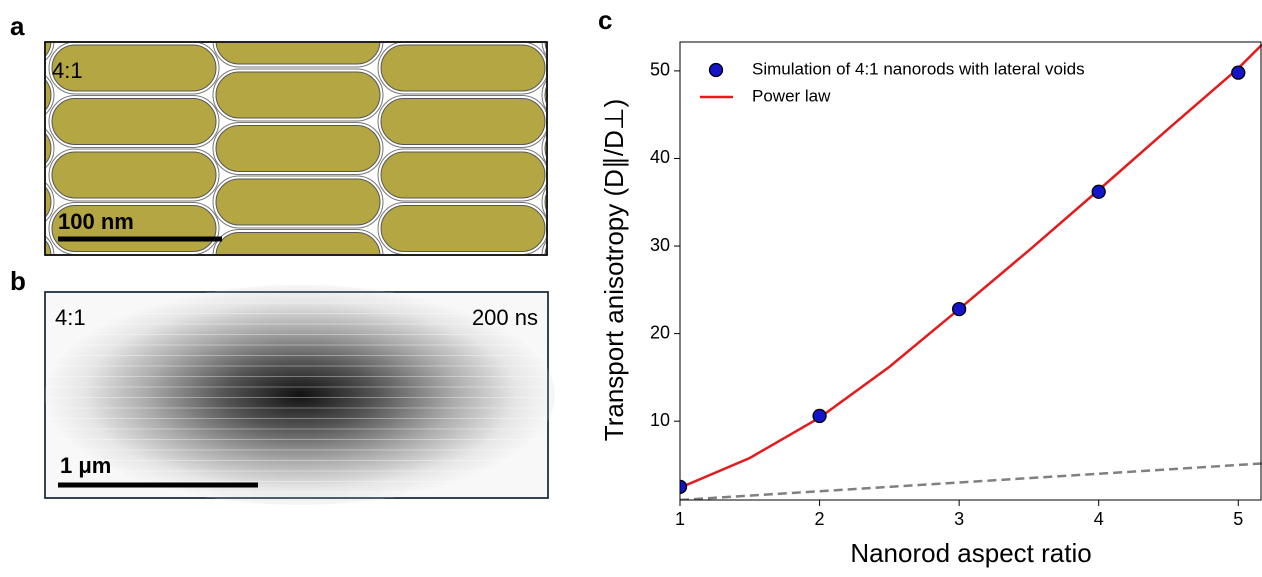 Image resolution: width=1262 pixels, height=577 pixels. I want to click on y-axis-title: Transport anisotropy (D∥/D⊥), so click(614, 270).